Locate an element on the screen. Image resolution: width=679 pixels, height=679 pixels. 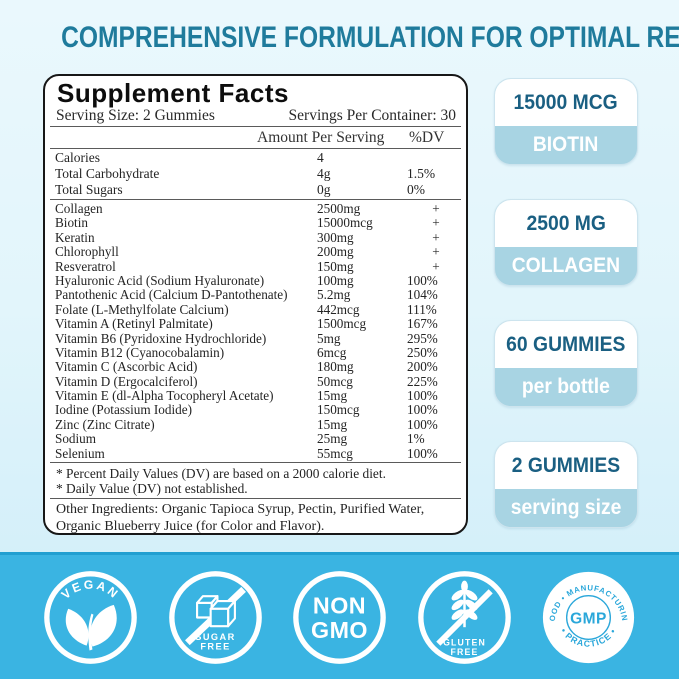
row-dv: 0% is located at coordinates (416, 189).